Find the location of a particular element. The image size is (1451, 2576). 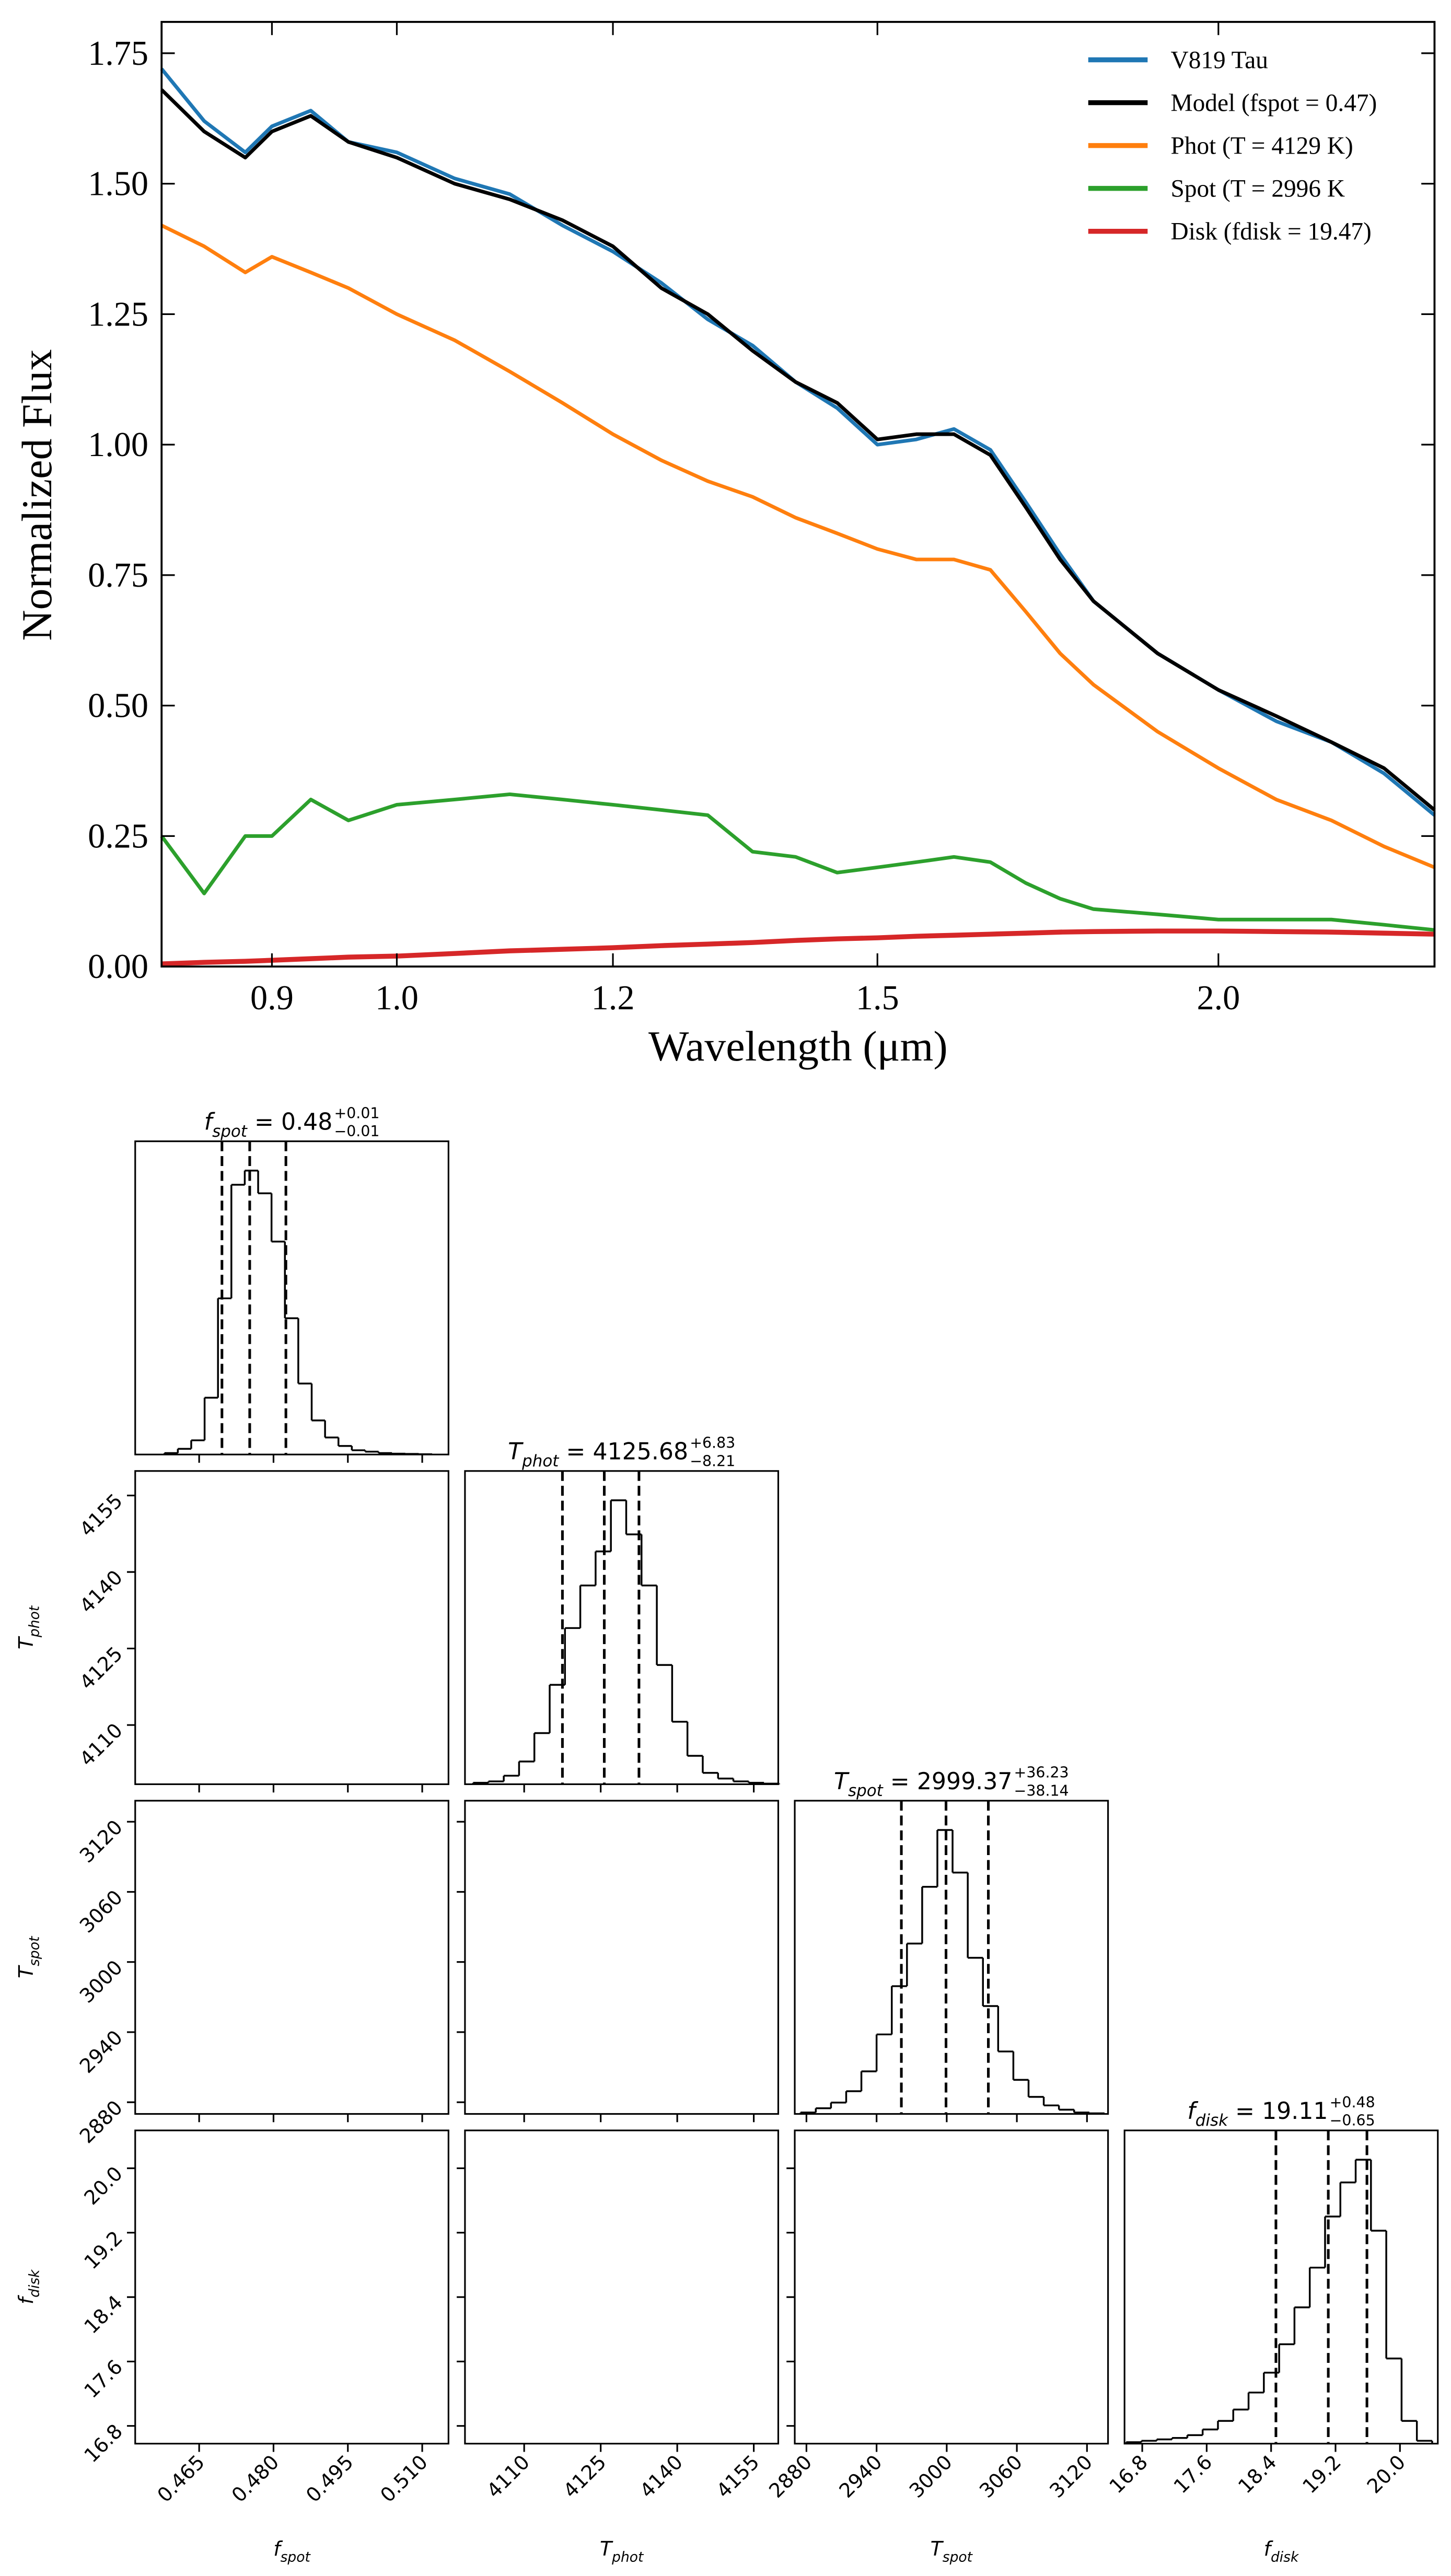

density-panel: 4110 4125 4140 4155 is located at coordinates (262, 1634).